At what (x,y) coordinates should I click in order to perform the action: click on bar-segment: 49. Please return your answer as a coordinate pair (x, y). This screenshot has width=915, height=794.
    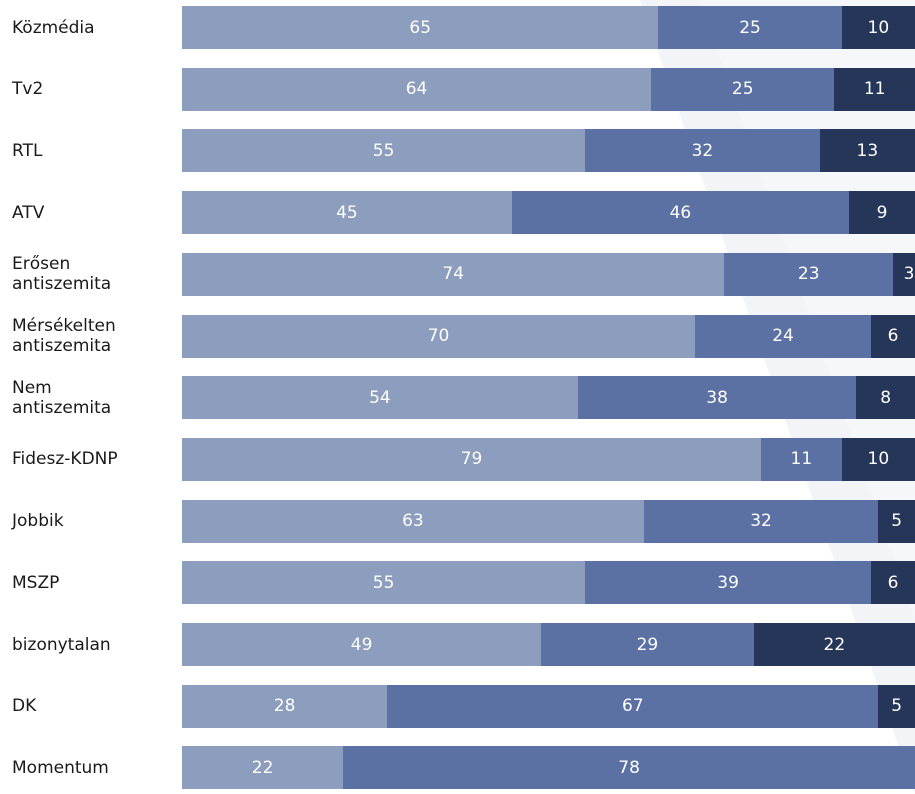
    Looking at the image, I should click on (362, 644).